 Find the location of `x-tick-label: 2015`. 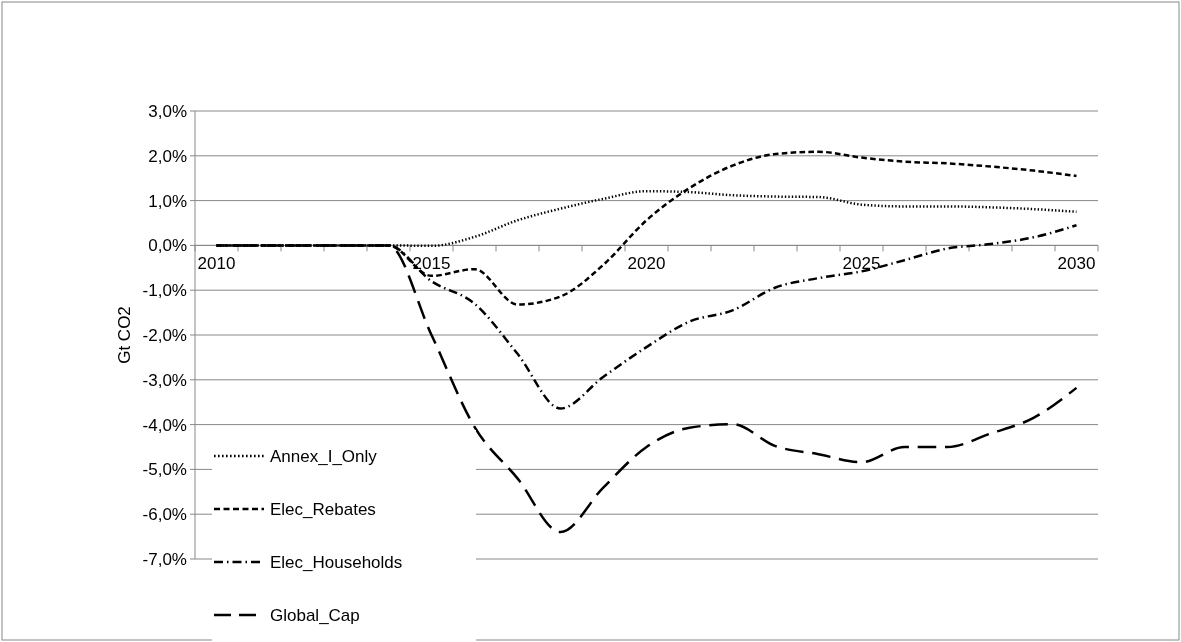

x-tick-label: 2015 is located at coordinates (431, 264).